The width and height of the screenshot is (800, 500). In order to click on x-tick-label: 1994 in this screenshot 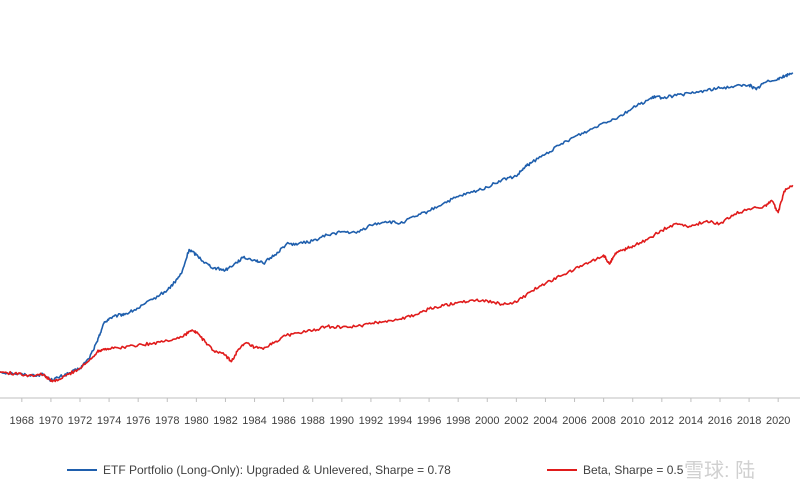, I will do `click(400, 421)`.